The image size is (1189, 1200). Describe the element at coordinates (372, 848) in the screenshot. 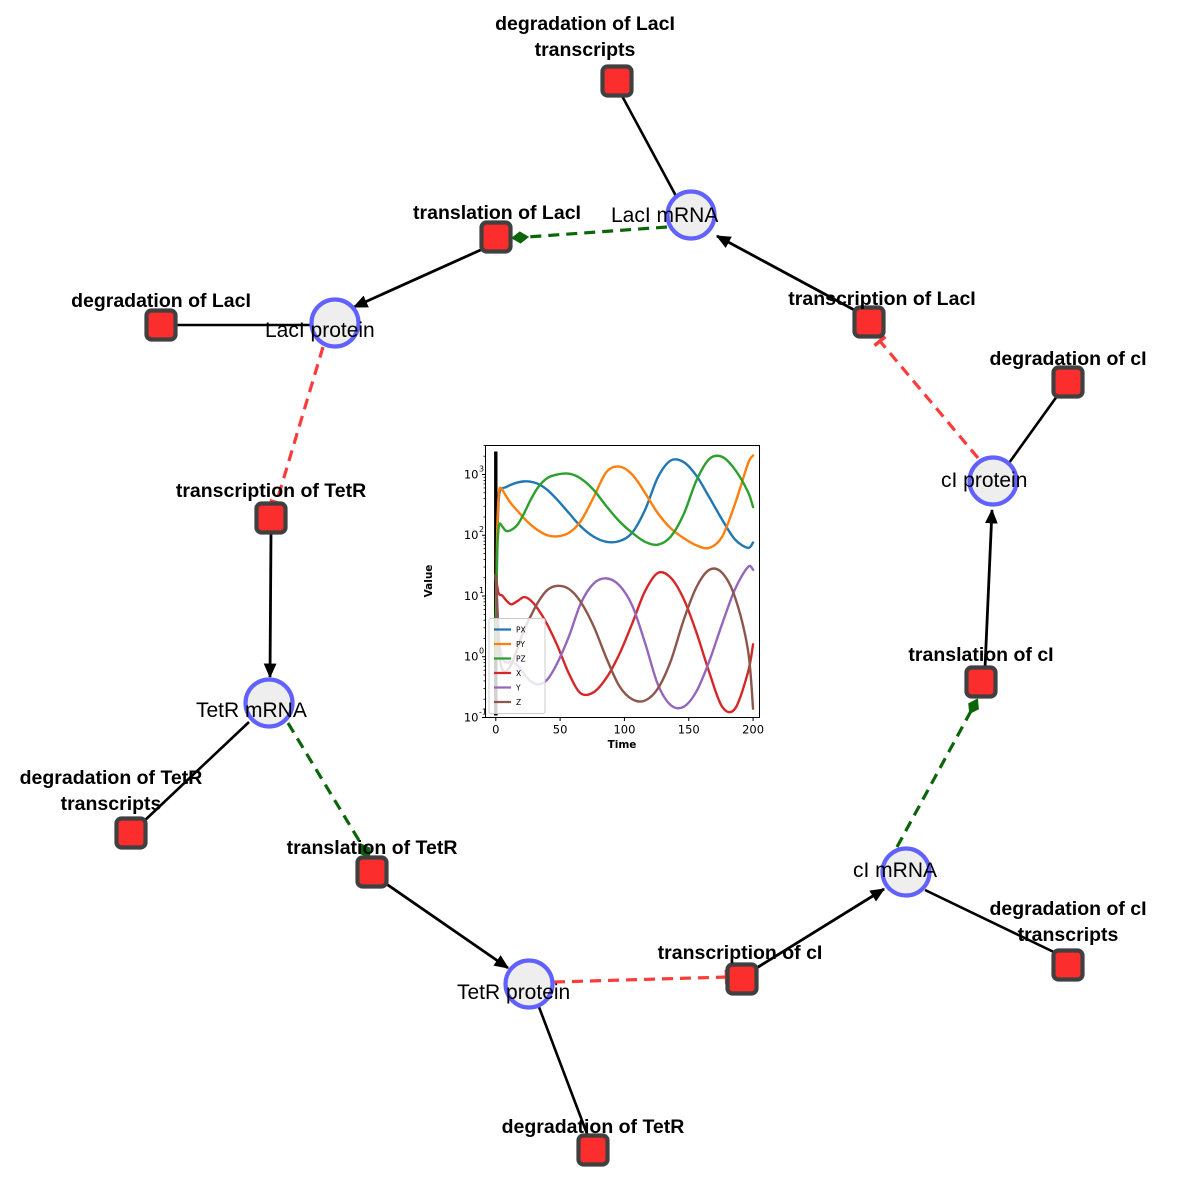

I see `reaction-label: translation of TetR` at that location.